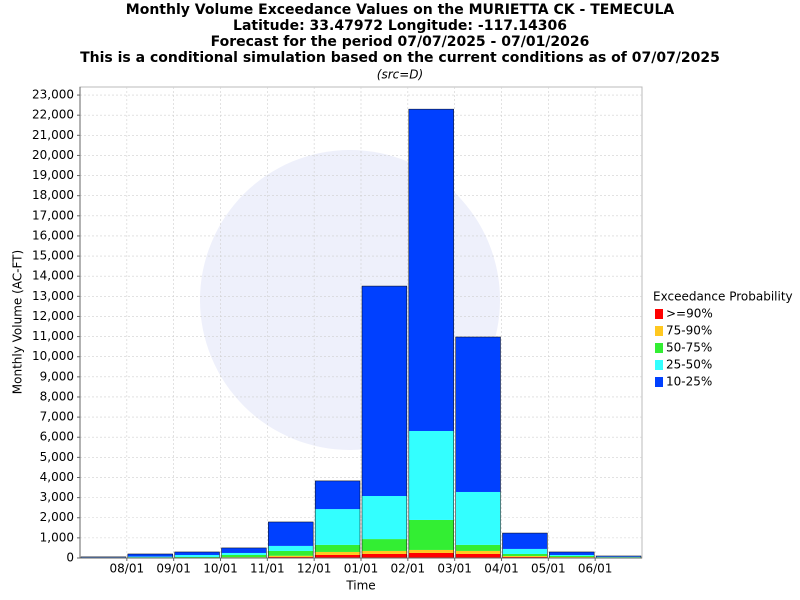 This screenshot has width=800, height=600. I want to click on y-tick-label: 13,000, so click(53, 296).